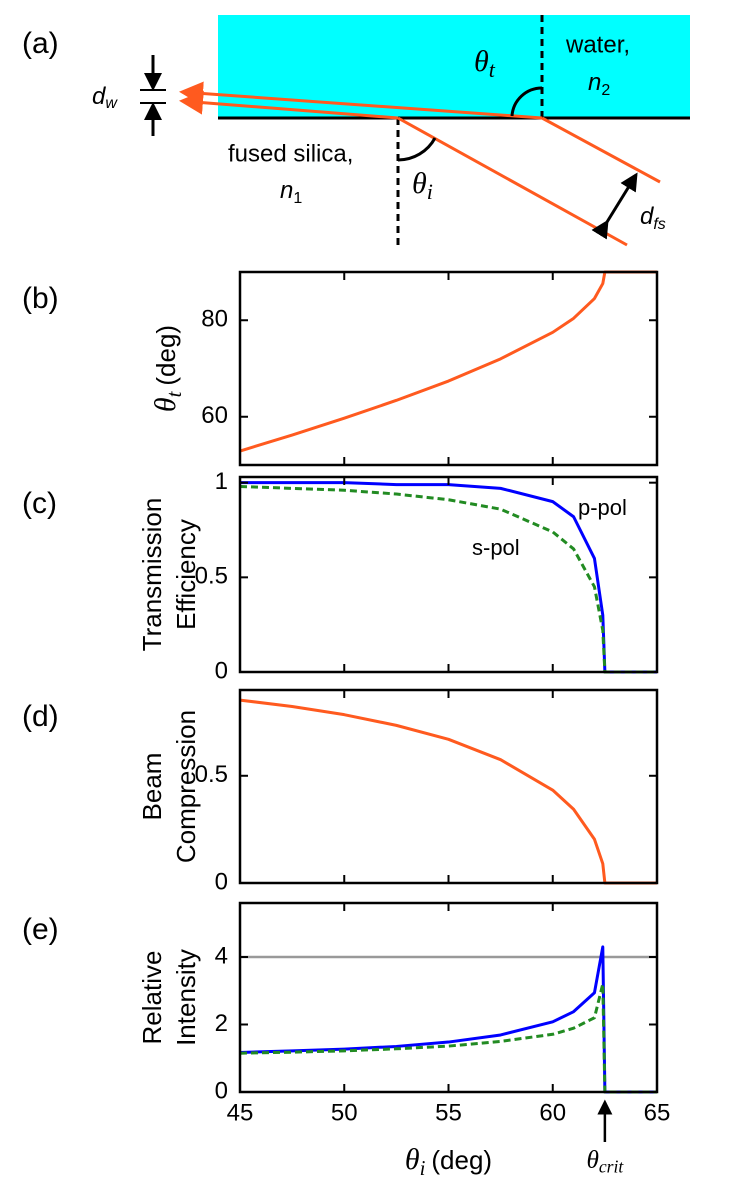 The height and width of the screenshot is (1199, 749). I want to click on label: water,, so click(597, 44).